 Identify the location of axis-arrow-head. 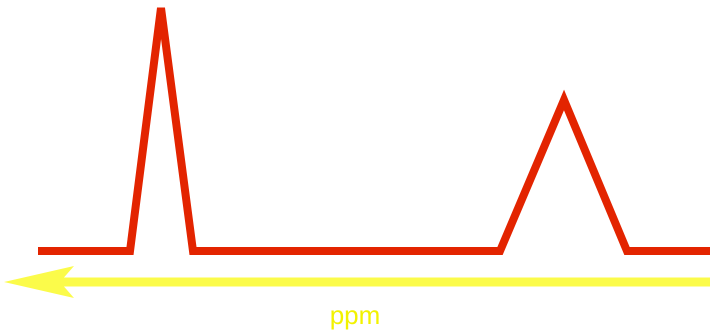
(39, 282).